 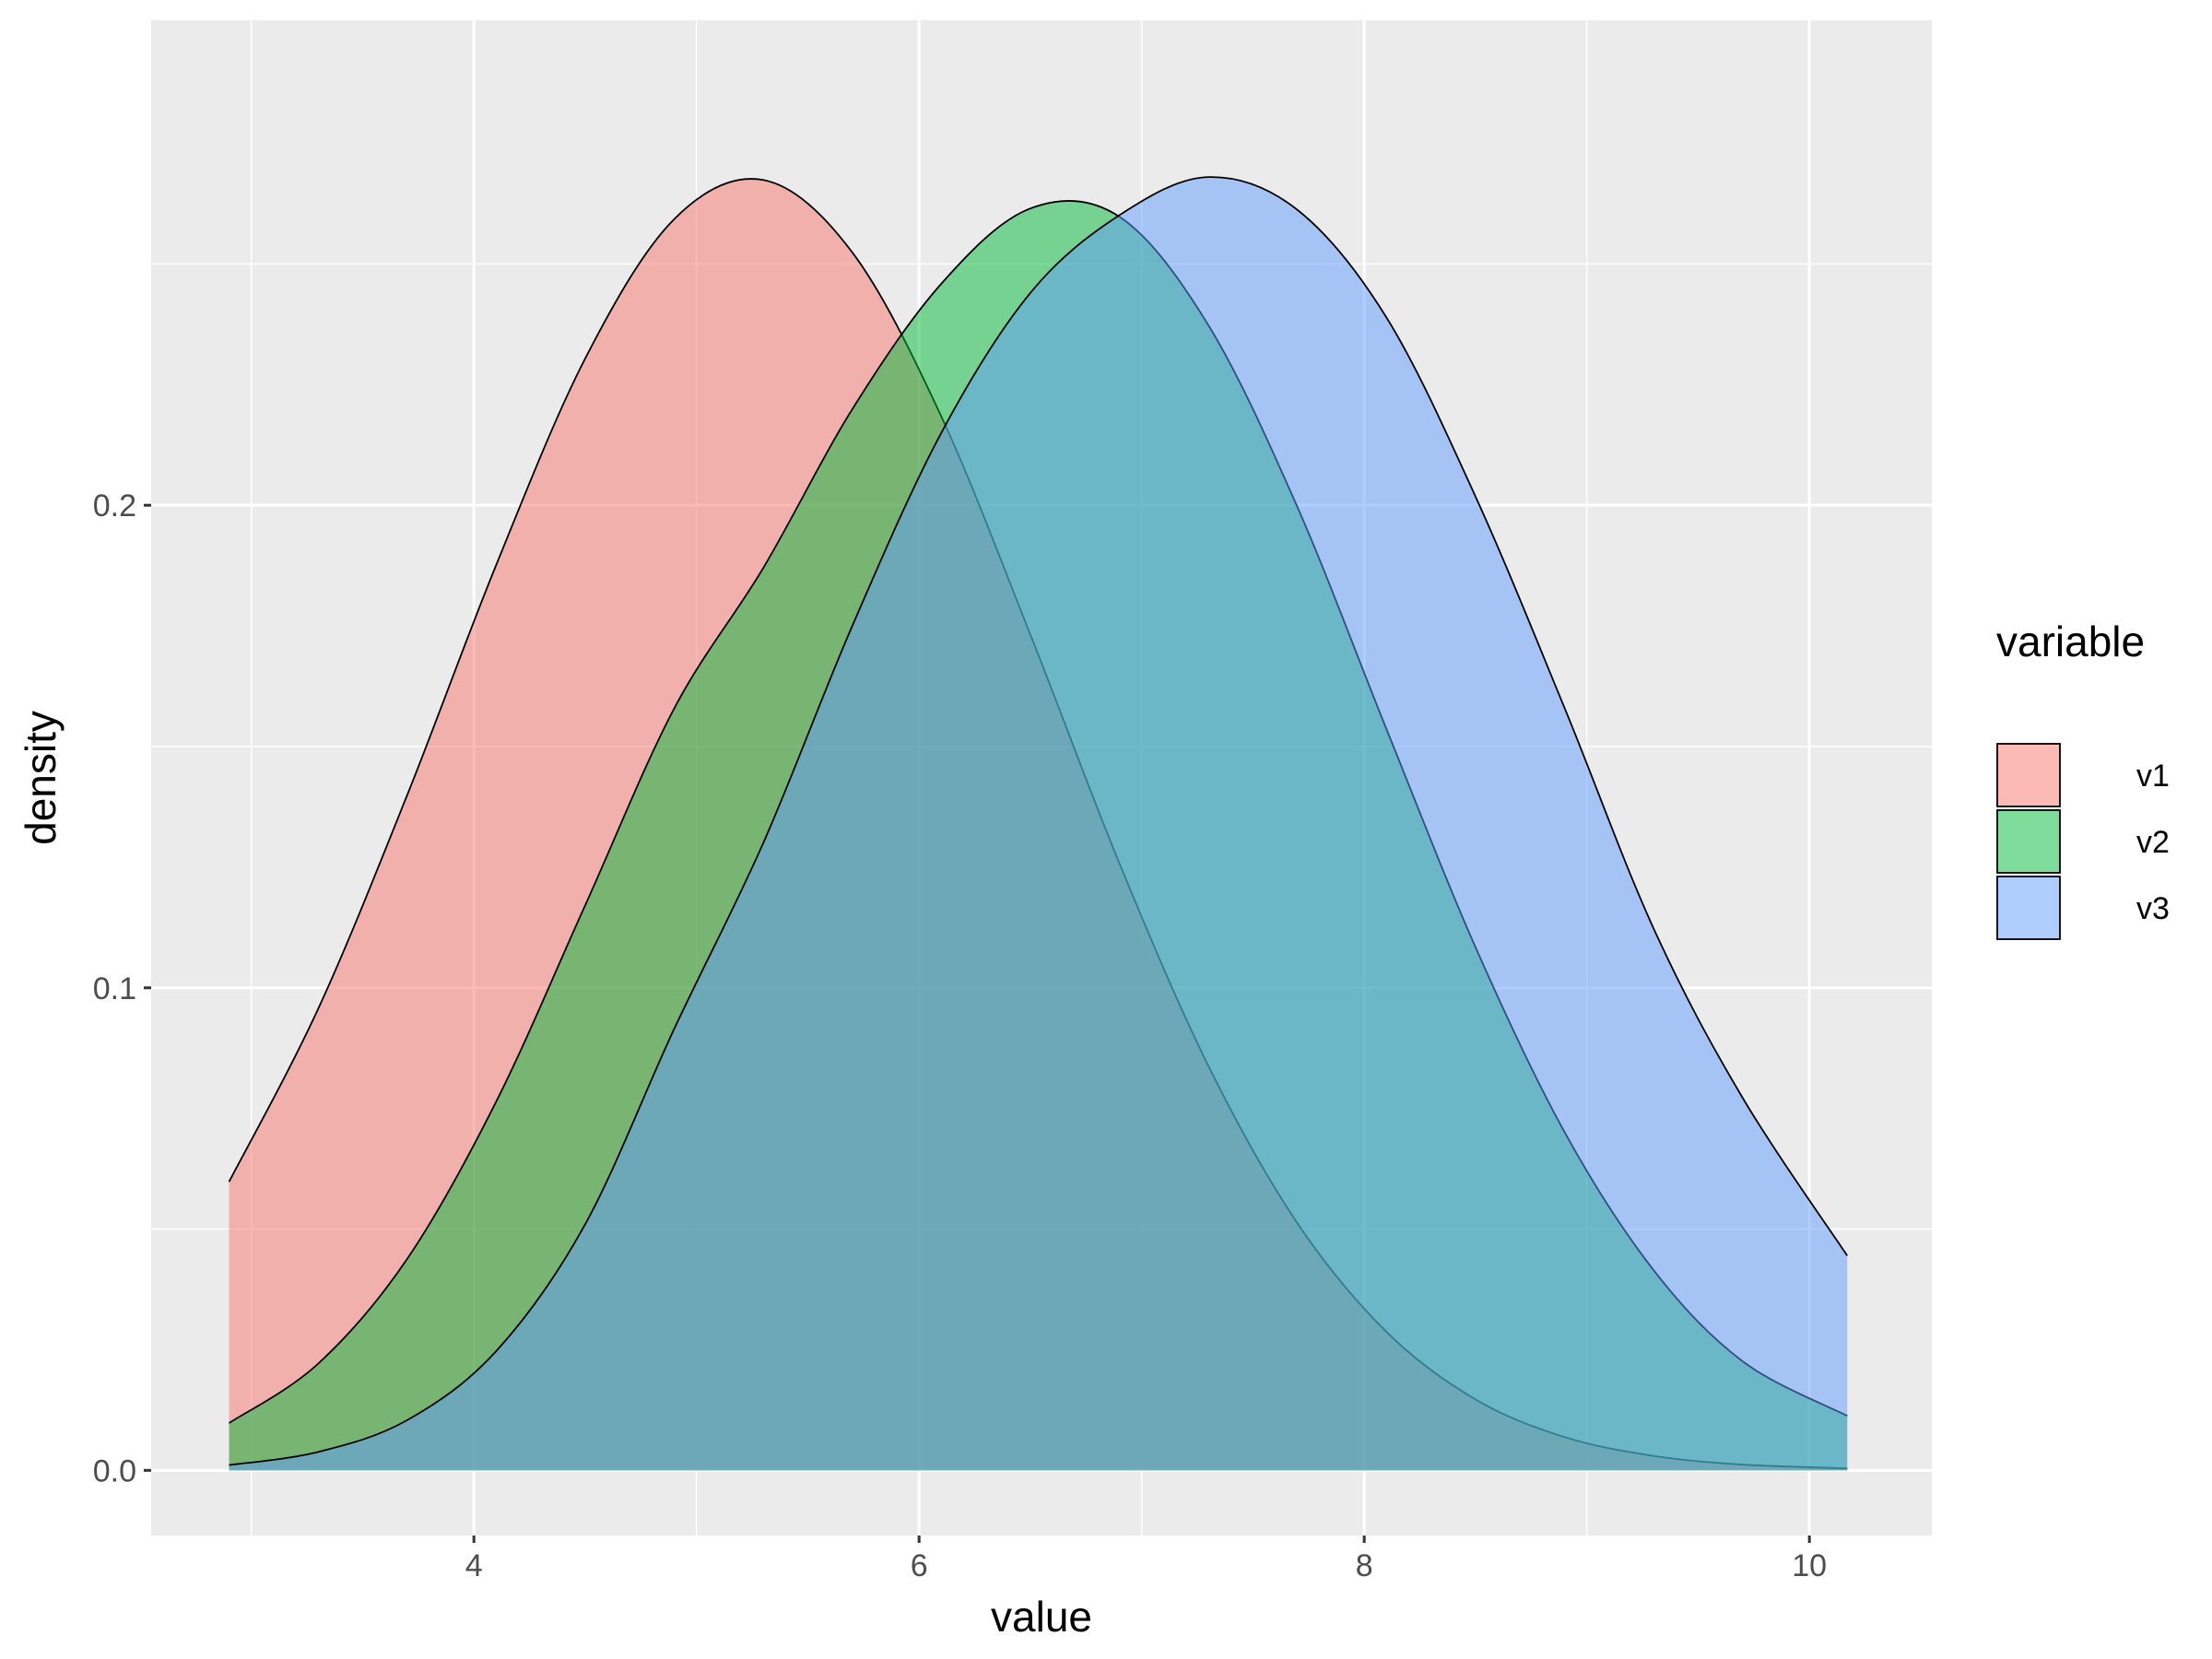 What do you see at coordinates (114, 988) in the screenshot?
I see `y-tick-label: 0.1` at bounding box center [114, 988].